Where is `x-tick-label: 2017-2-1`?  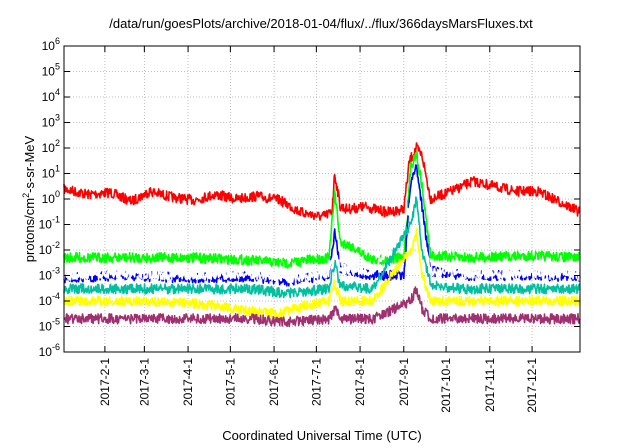
x-tick-label: 2017-2-1 is located at coordinates (105, 382).